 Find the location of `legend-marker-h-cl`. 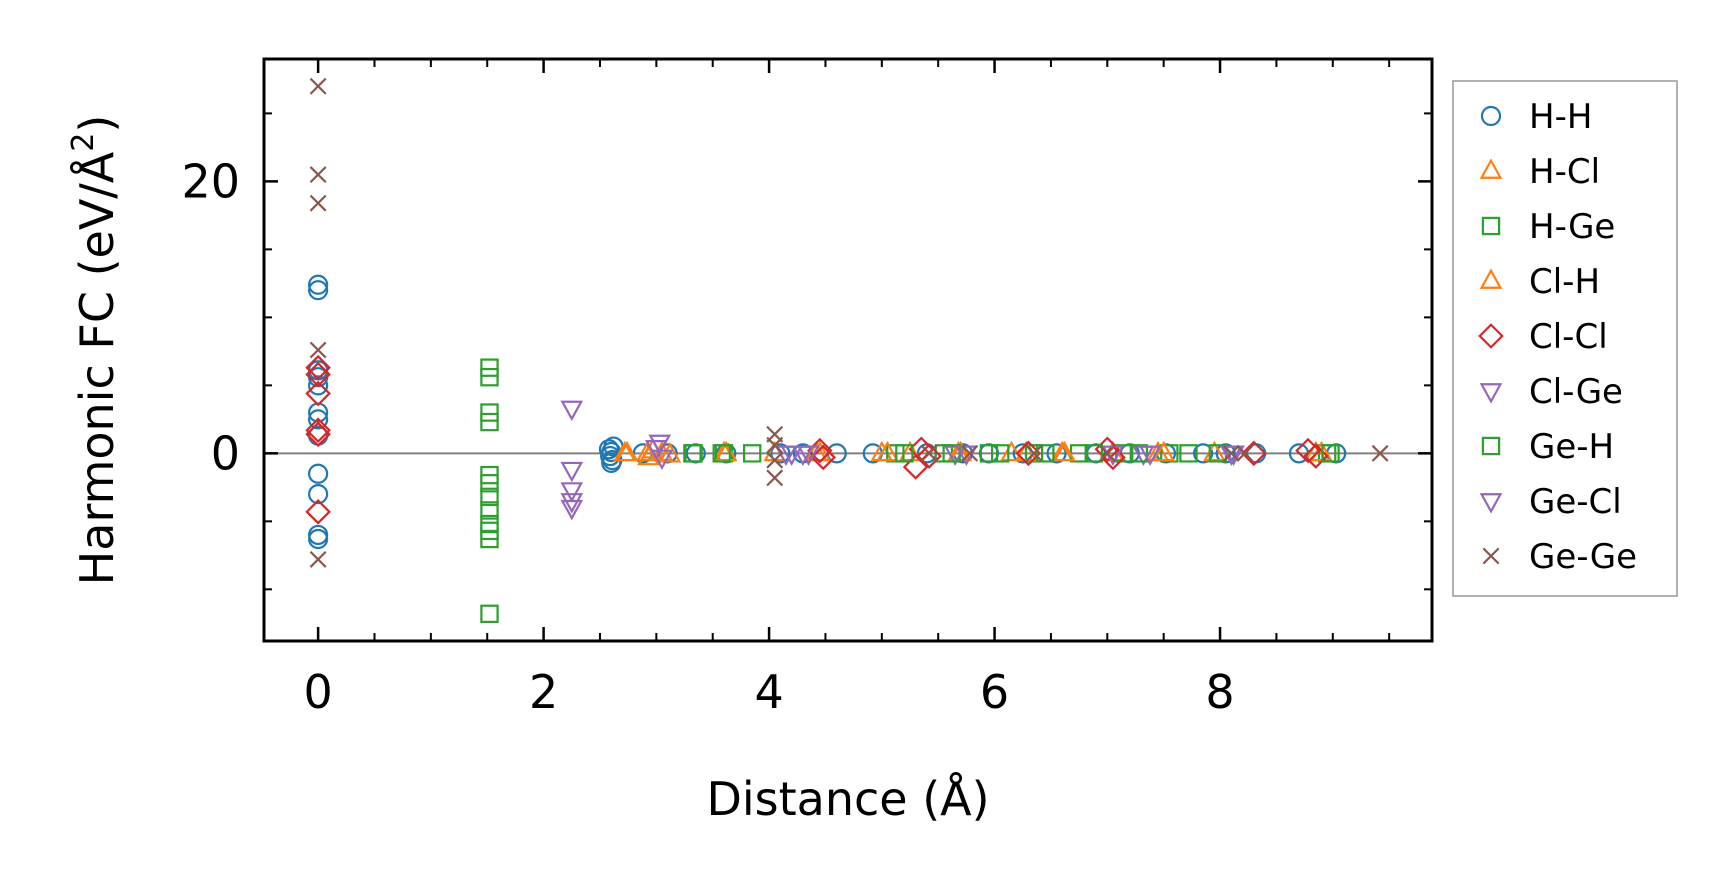

legend-marker-h-cl is located at coordinates (1491, 168).